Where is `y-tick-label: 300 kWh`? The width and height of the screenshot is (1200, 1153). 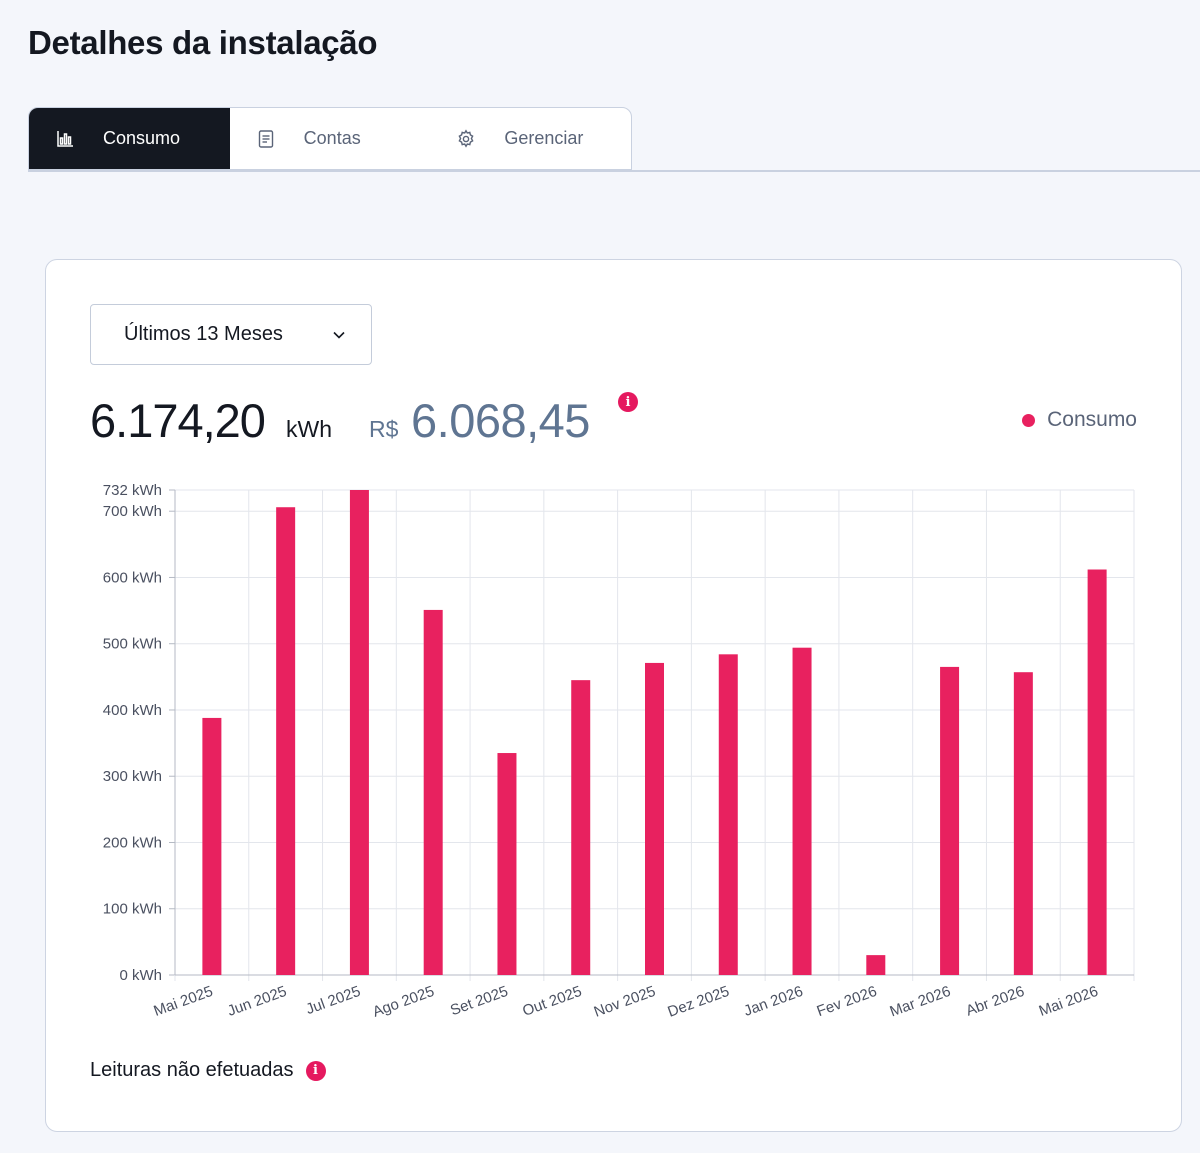 y-tick-label: 300 kWh is located at coordinates (132, 776).